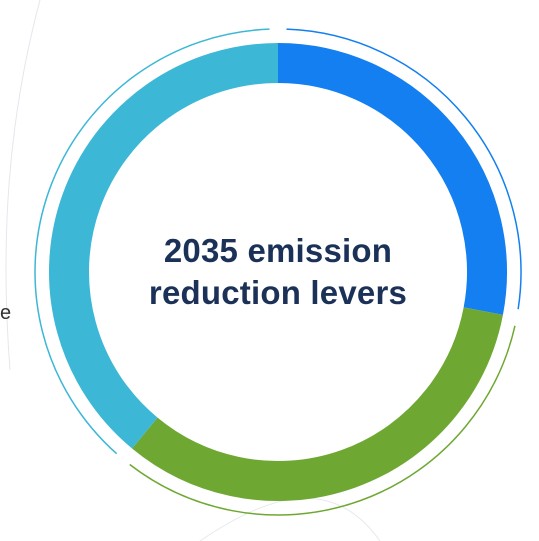  I want to click on decor-curve-right, so click(290, 519).